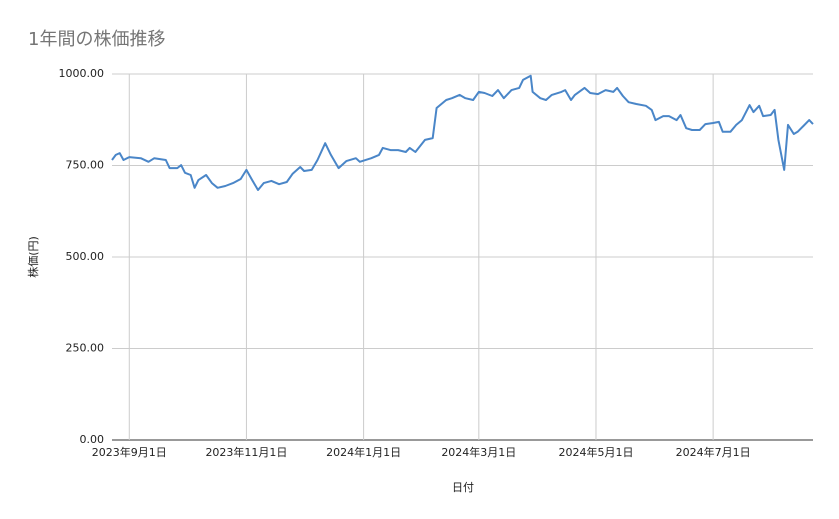 The width and height of the screenshot is (839, 519). Describe the element at coordinates (85, 348) in the screenshot. I see `y-tick-label: 250.00` at that location.